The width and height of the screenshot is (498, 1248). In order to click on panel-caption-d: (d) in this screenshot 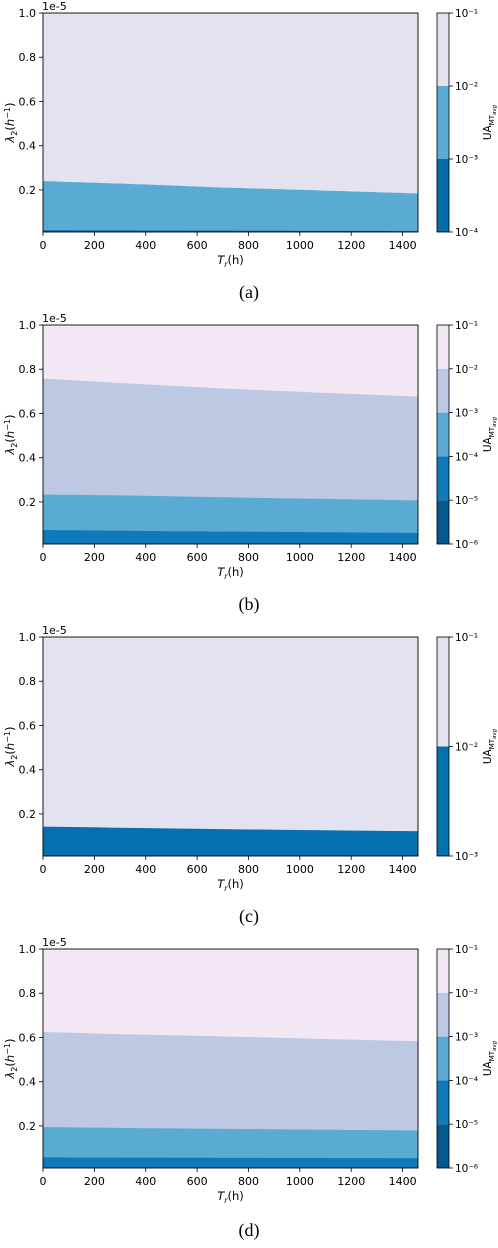, I will do `click(249, 1230)`.